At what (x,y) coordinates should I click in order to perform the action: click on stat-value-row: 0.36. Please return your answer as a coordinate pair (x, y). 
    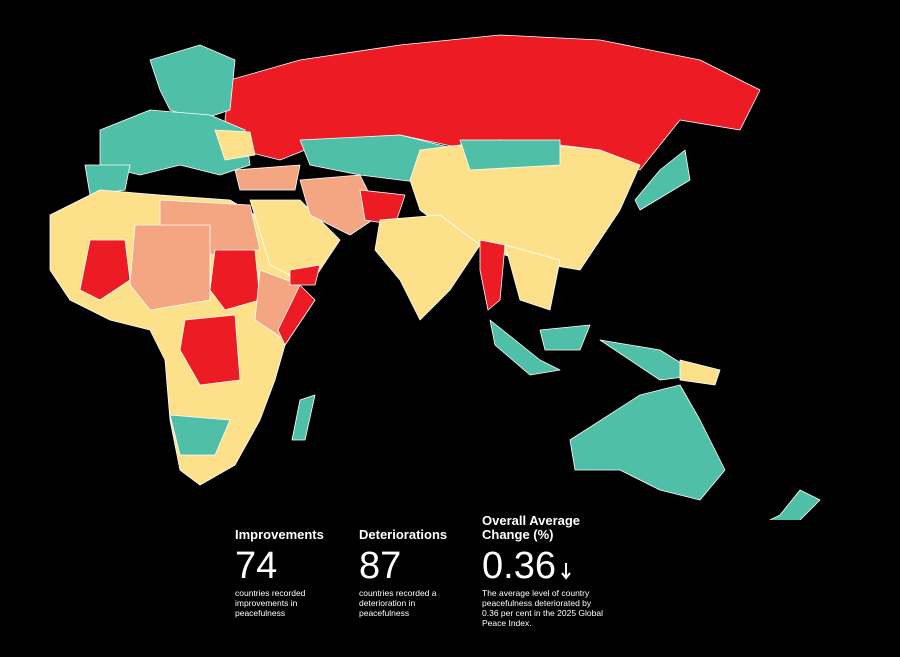
    Looking at the image, I should click on (544, 566).